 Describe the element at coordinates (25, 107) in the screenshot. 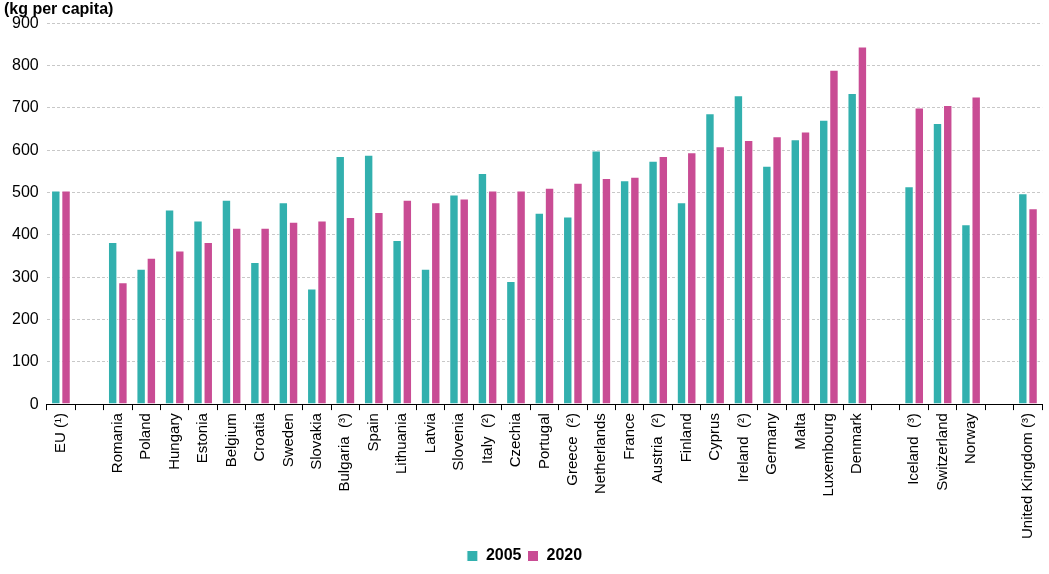

I see `y-tick-label: 700` at that location.